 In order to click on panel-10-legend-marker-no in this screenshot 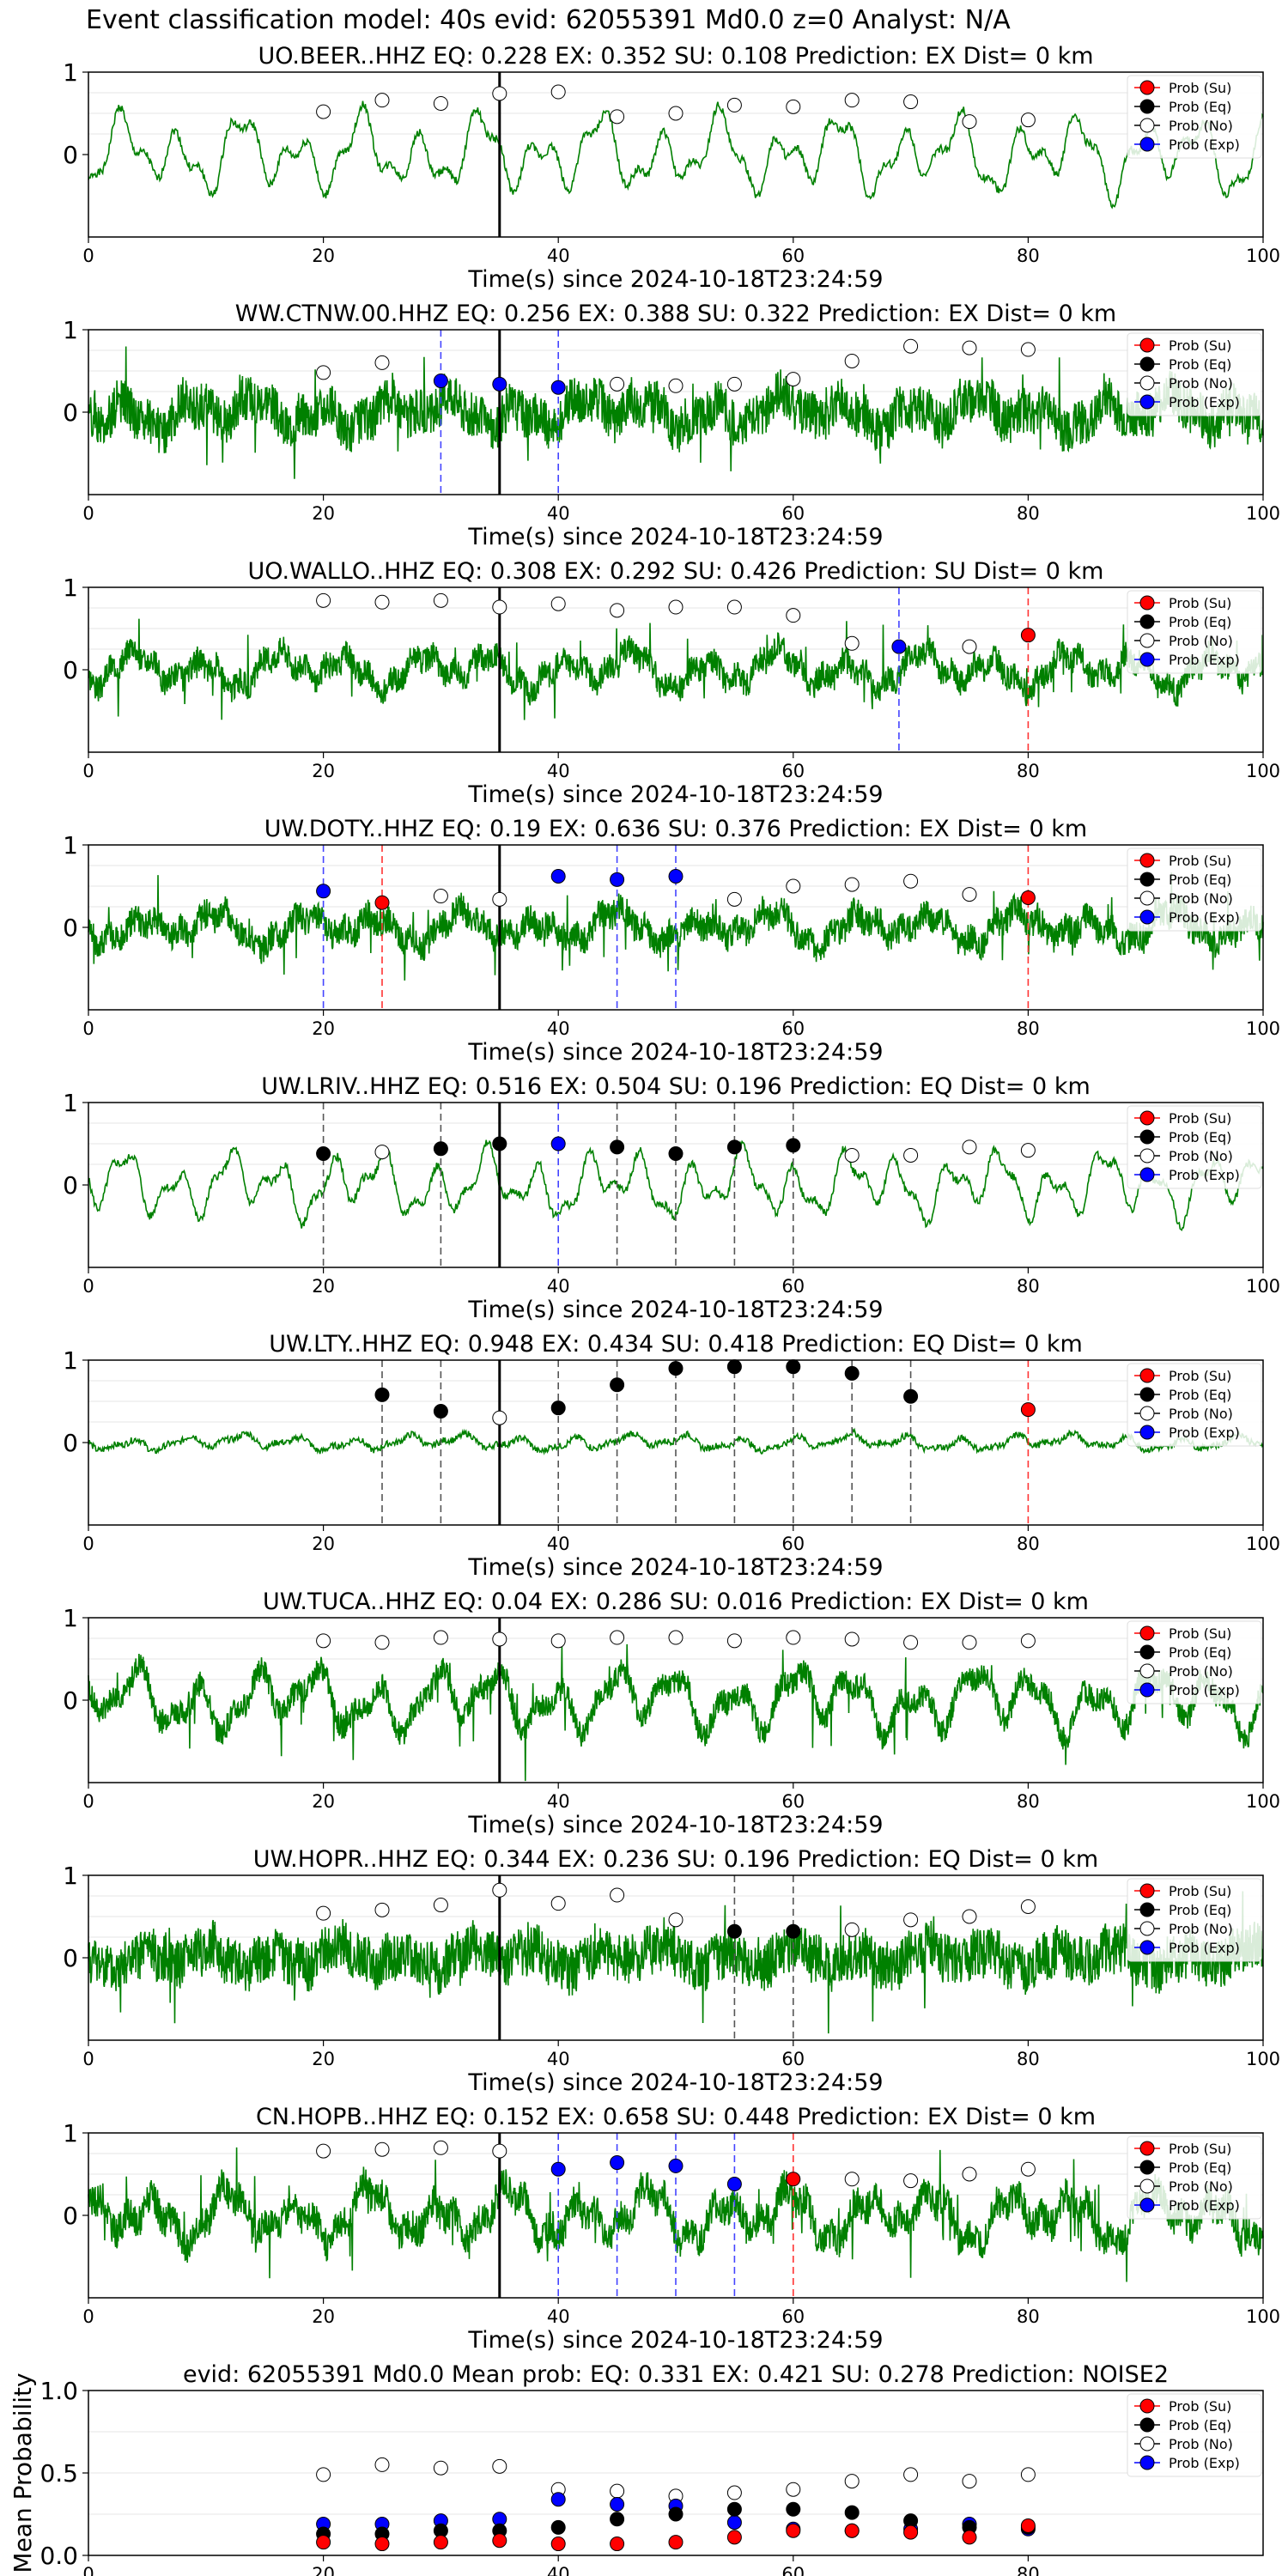, I will do `click(1147, 2443)`.